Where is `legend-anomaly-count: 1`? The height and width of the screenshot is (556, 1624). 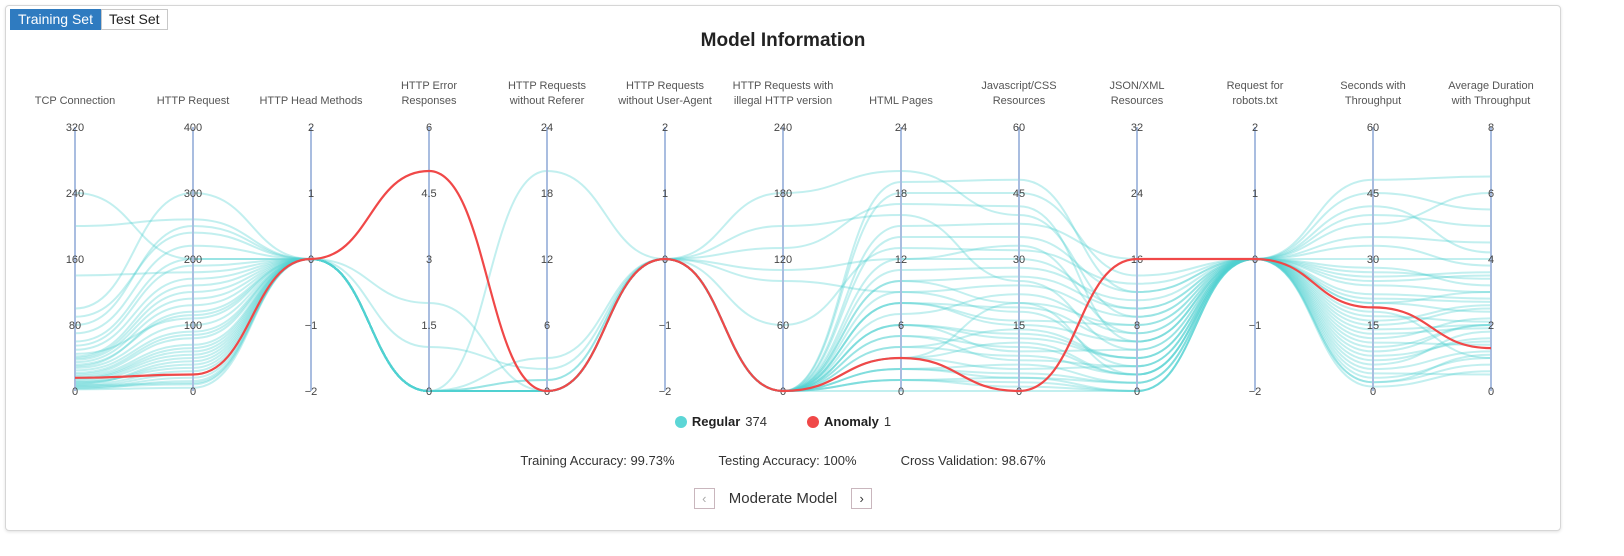 legend-anomaly-count: 1 is located at coordinates (887, 421).